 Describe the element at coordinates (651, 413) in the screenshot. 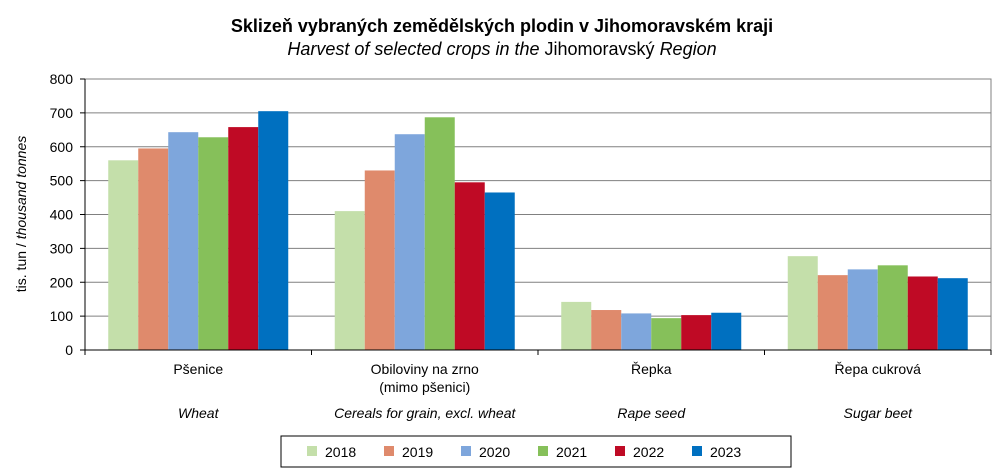

I see `category-label-en: Rape seed` at that location.